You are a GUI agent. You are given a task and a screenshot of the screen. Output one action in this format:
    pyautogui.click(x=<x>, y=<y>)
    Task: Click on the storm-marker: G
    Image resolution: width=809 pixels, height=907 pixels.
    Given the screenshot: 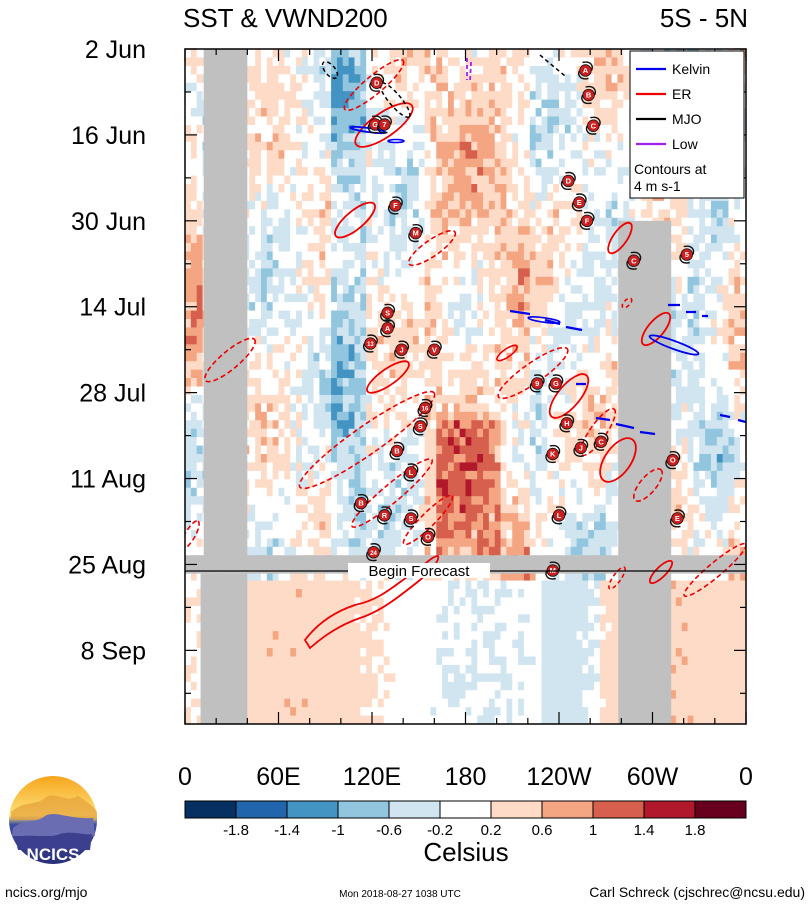 What is the action you would take?
    pyautogui.click(x=556, y=383)
    